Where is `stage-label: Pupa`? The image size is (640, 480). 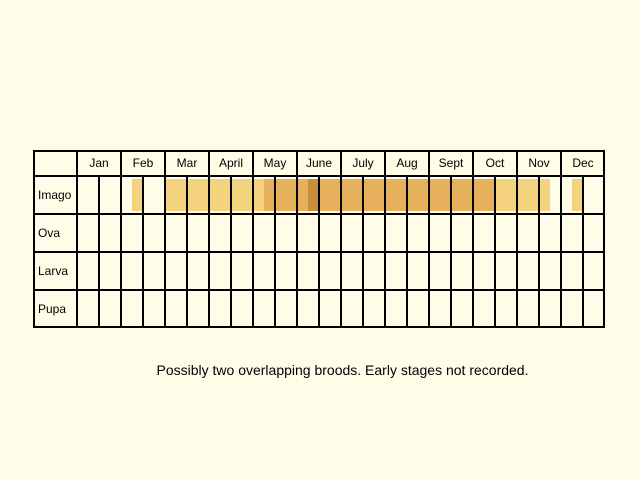 stage-label: Pupa is located at coordinates (52, 309).